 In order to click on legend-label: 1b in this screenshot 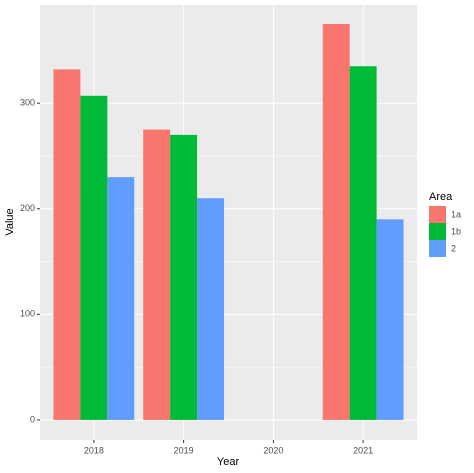, I will do `click(456, 231)`.